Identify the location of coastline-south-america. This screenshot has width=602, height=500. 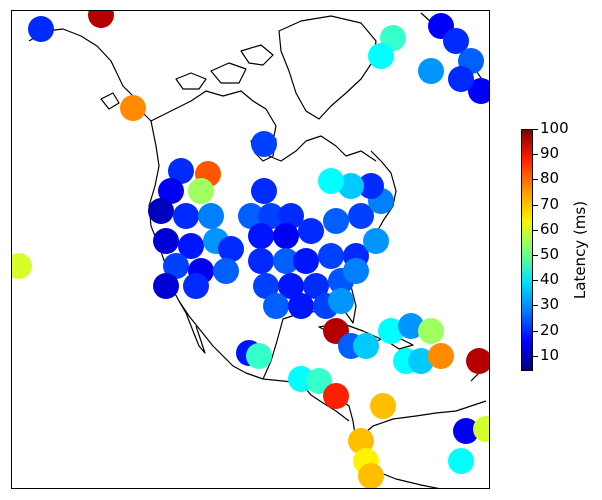
(421, 421).